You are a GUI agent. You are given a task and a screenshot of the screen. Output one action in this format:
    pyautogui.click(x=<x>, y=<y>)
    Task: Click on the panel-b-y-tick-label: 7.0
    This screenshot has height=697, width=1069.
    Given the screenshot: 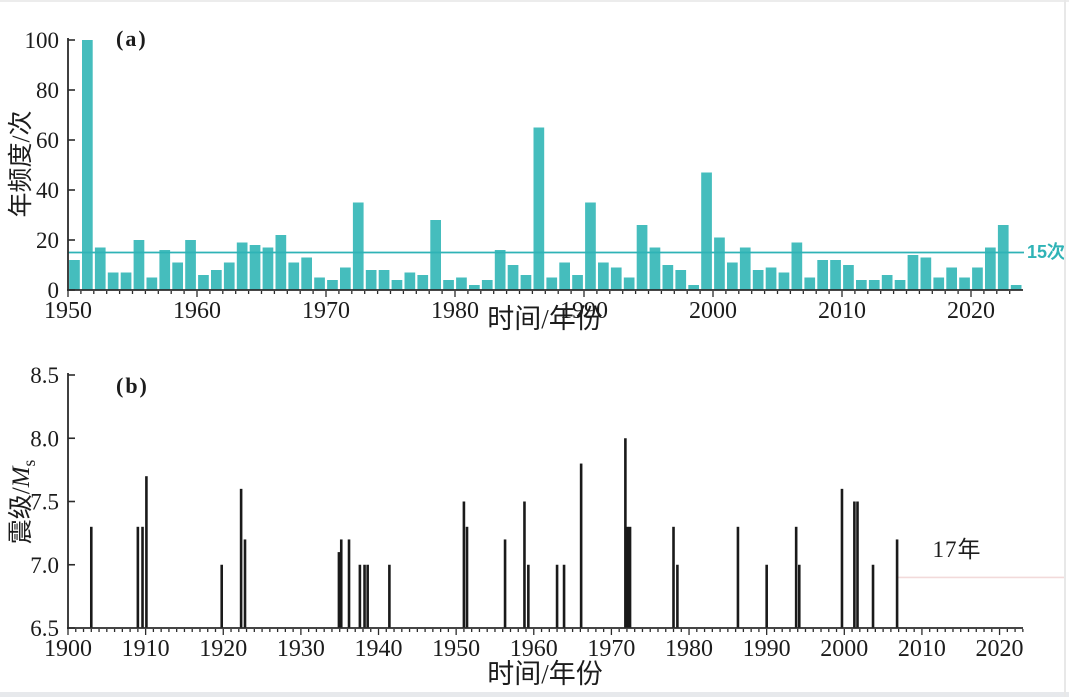 What is the action you would take?
    pyautogui.click(x=44, y=565)
    